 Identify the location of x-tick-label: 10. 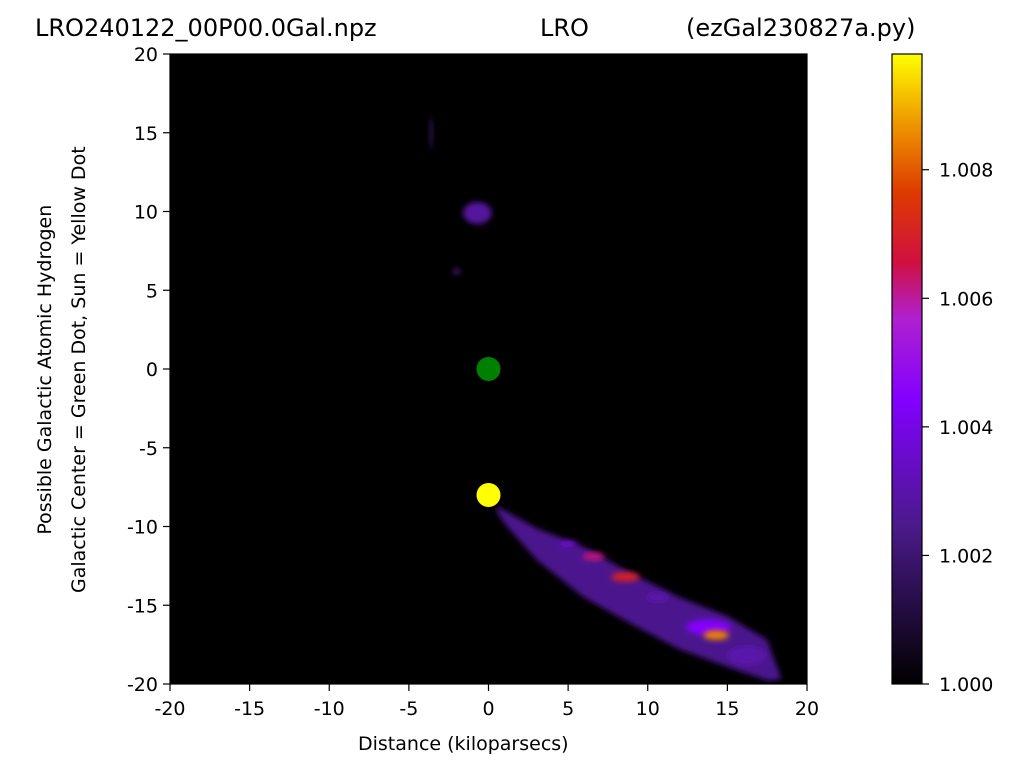
(648, 709).